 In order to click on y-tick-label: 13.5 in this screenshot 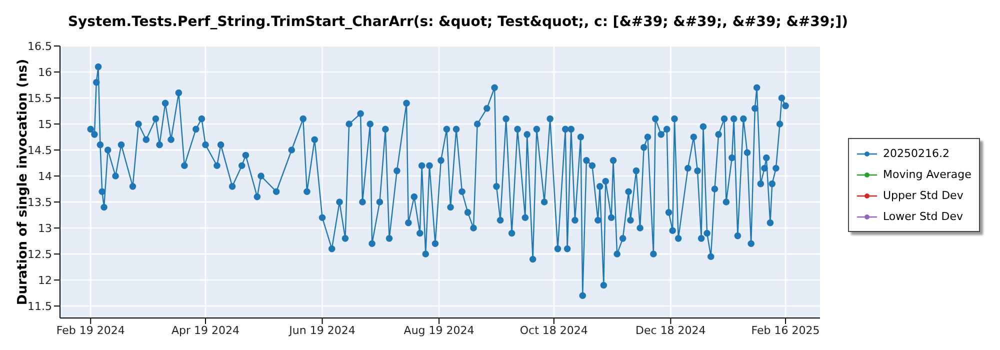, I will do `click(40, 202)`.